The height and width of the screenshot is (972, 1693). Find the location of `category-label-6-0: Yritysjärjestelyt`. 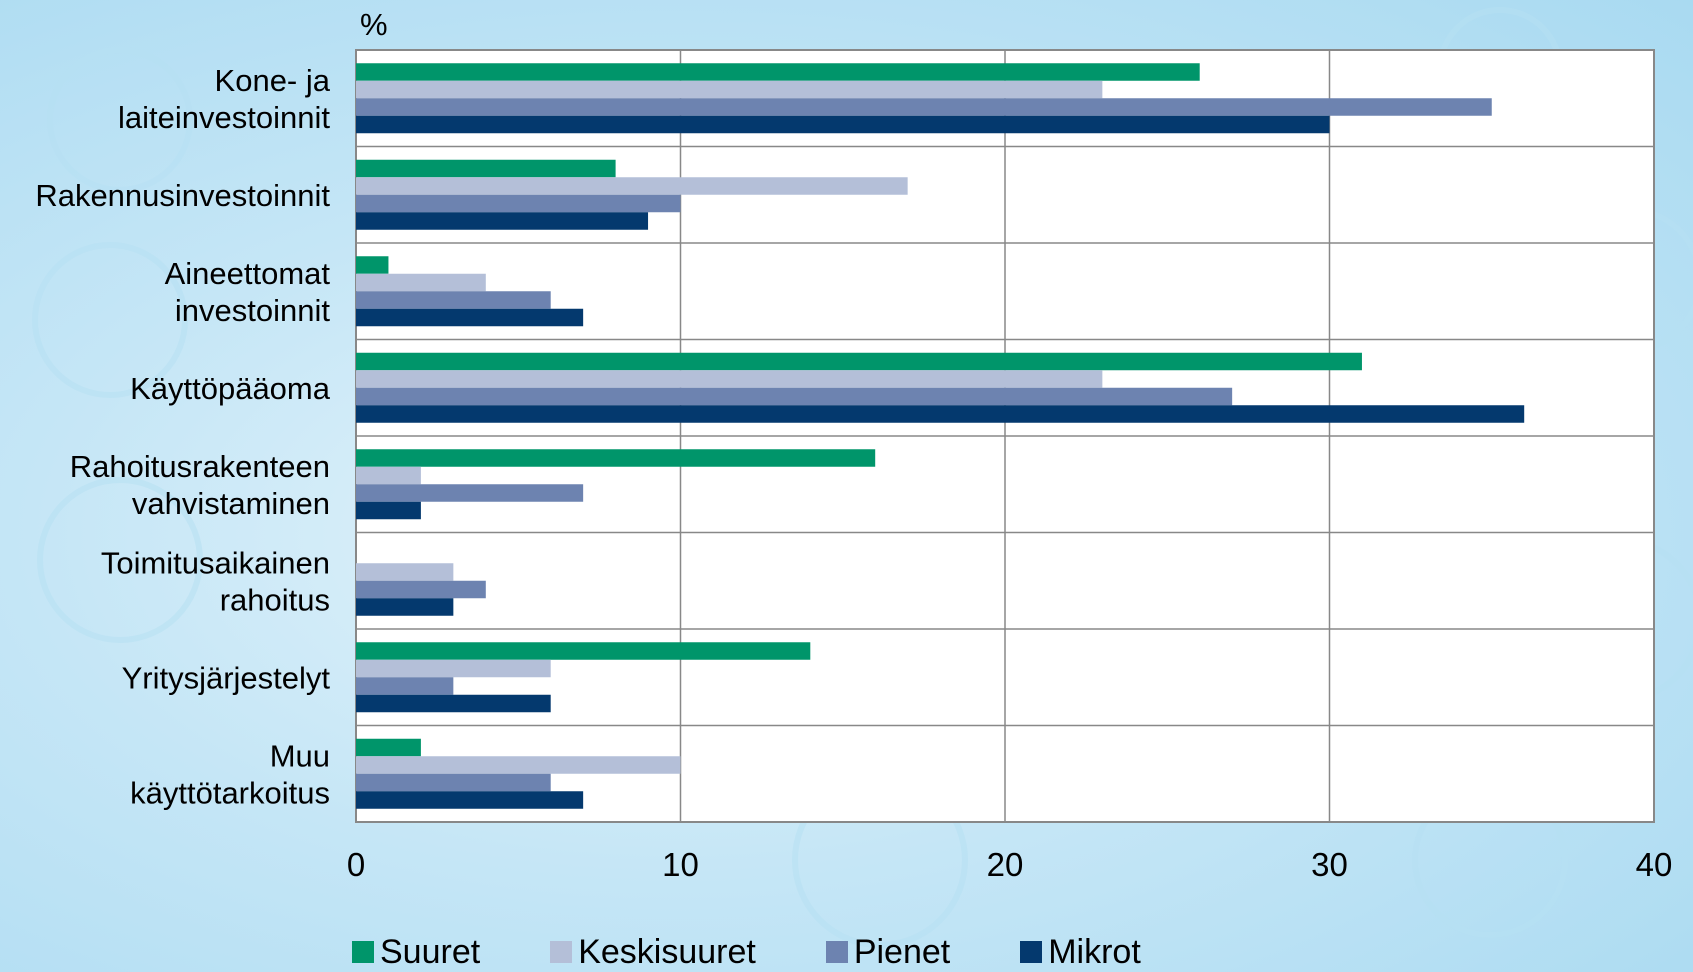

category-label-6-0: Yritysjärjestelyt is located at coordinates (226, 677).